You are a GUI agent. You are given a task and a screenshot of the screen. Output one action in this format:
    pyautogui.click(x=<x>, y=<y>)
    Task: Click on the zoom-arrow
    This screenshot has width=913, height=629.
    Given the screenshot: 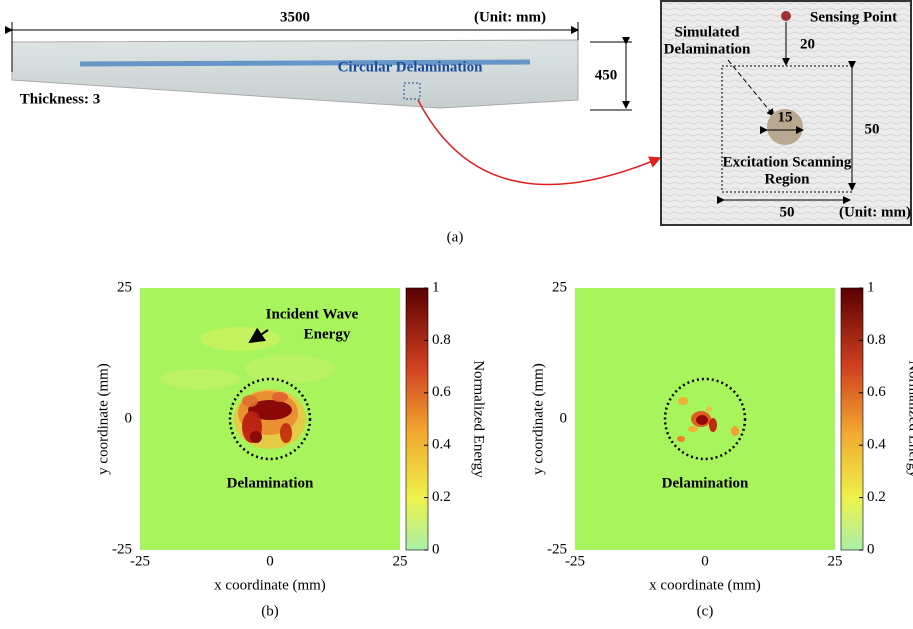 What is the action you would take?
    pyautogui.click(x=539, y=142)
    